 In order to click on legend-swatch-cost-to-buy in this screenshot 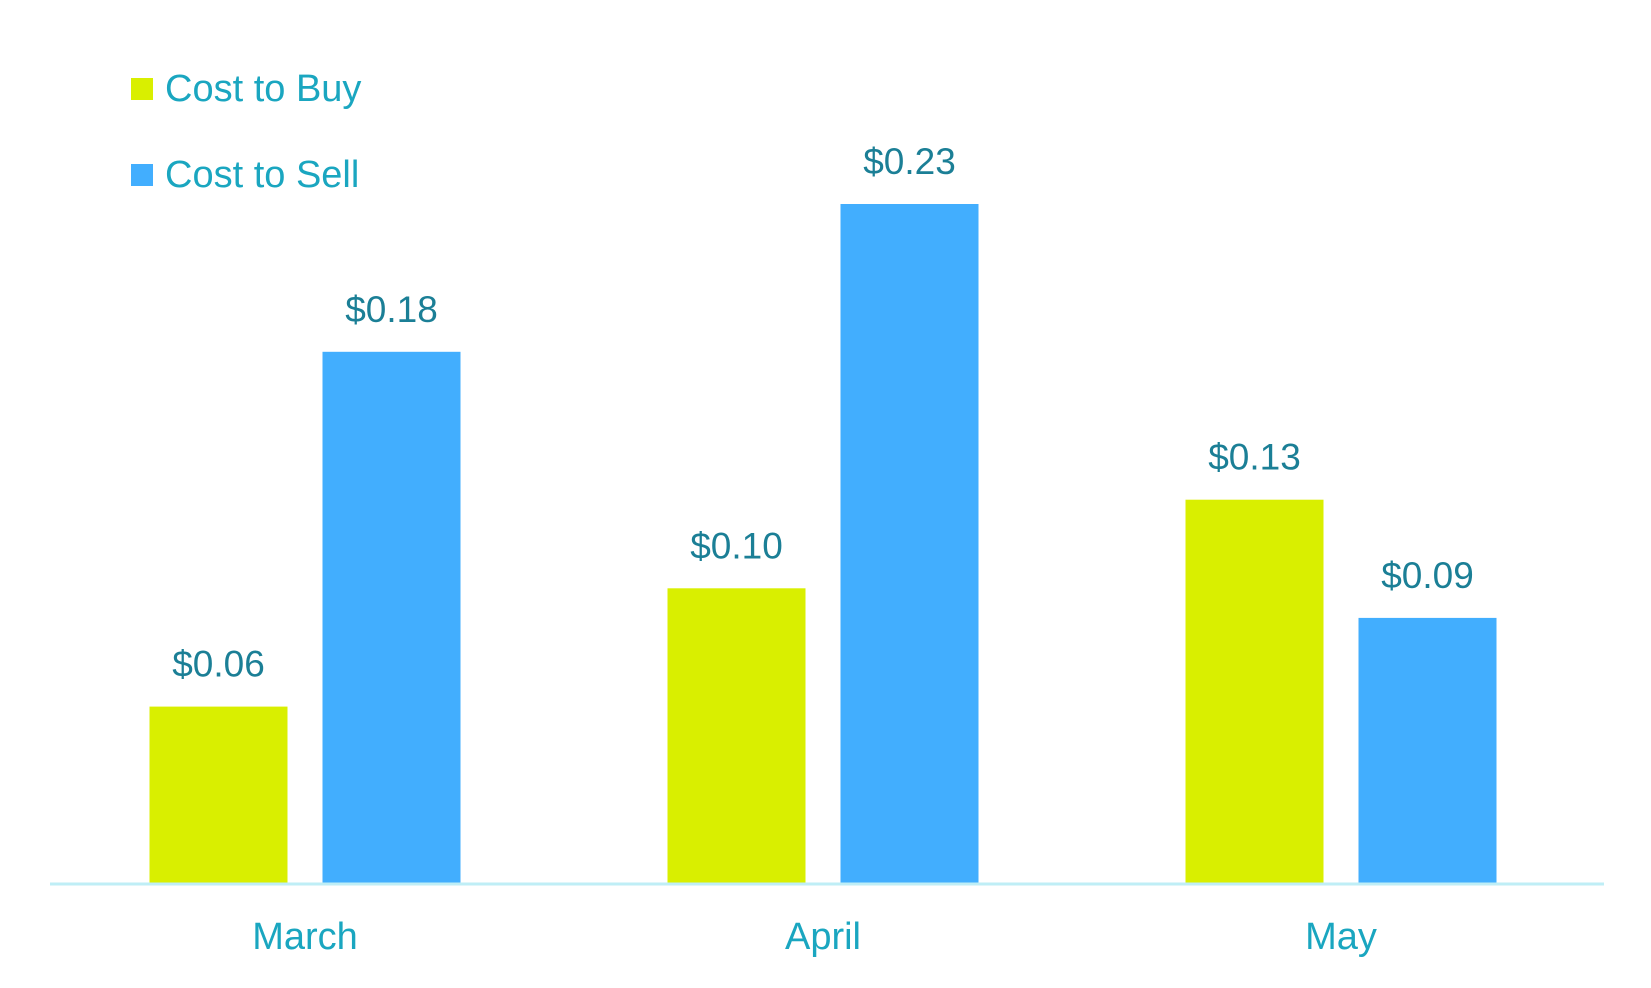, I will do `click(142, 89)`.